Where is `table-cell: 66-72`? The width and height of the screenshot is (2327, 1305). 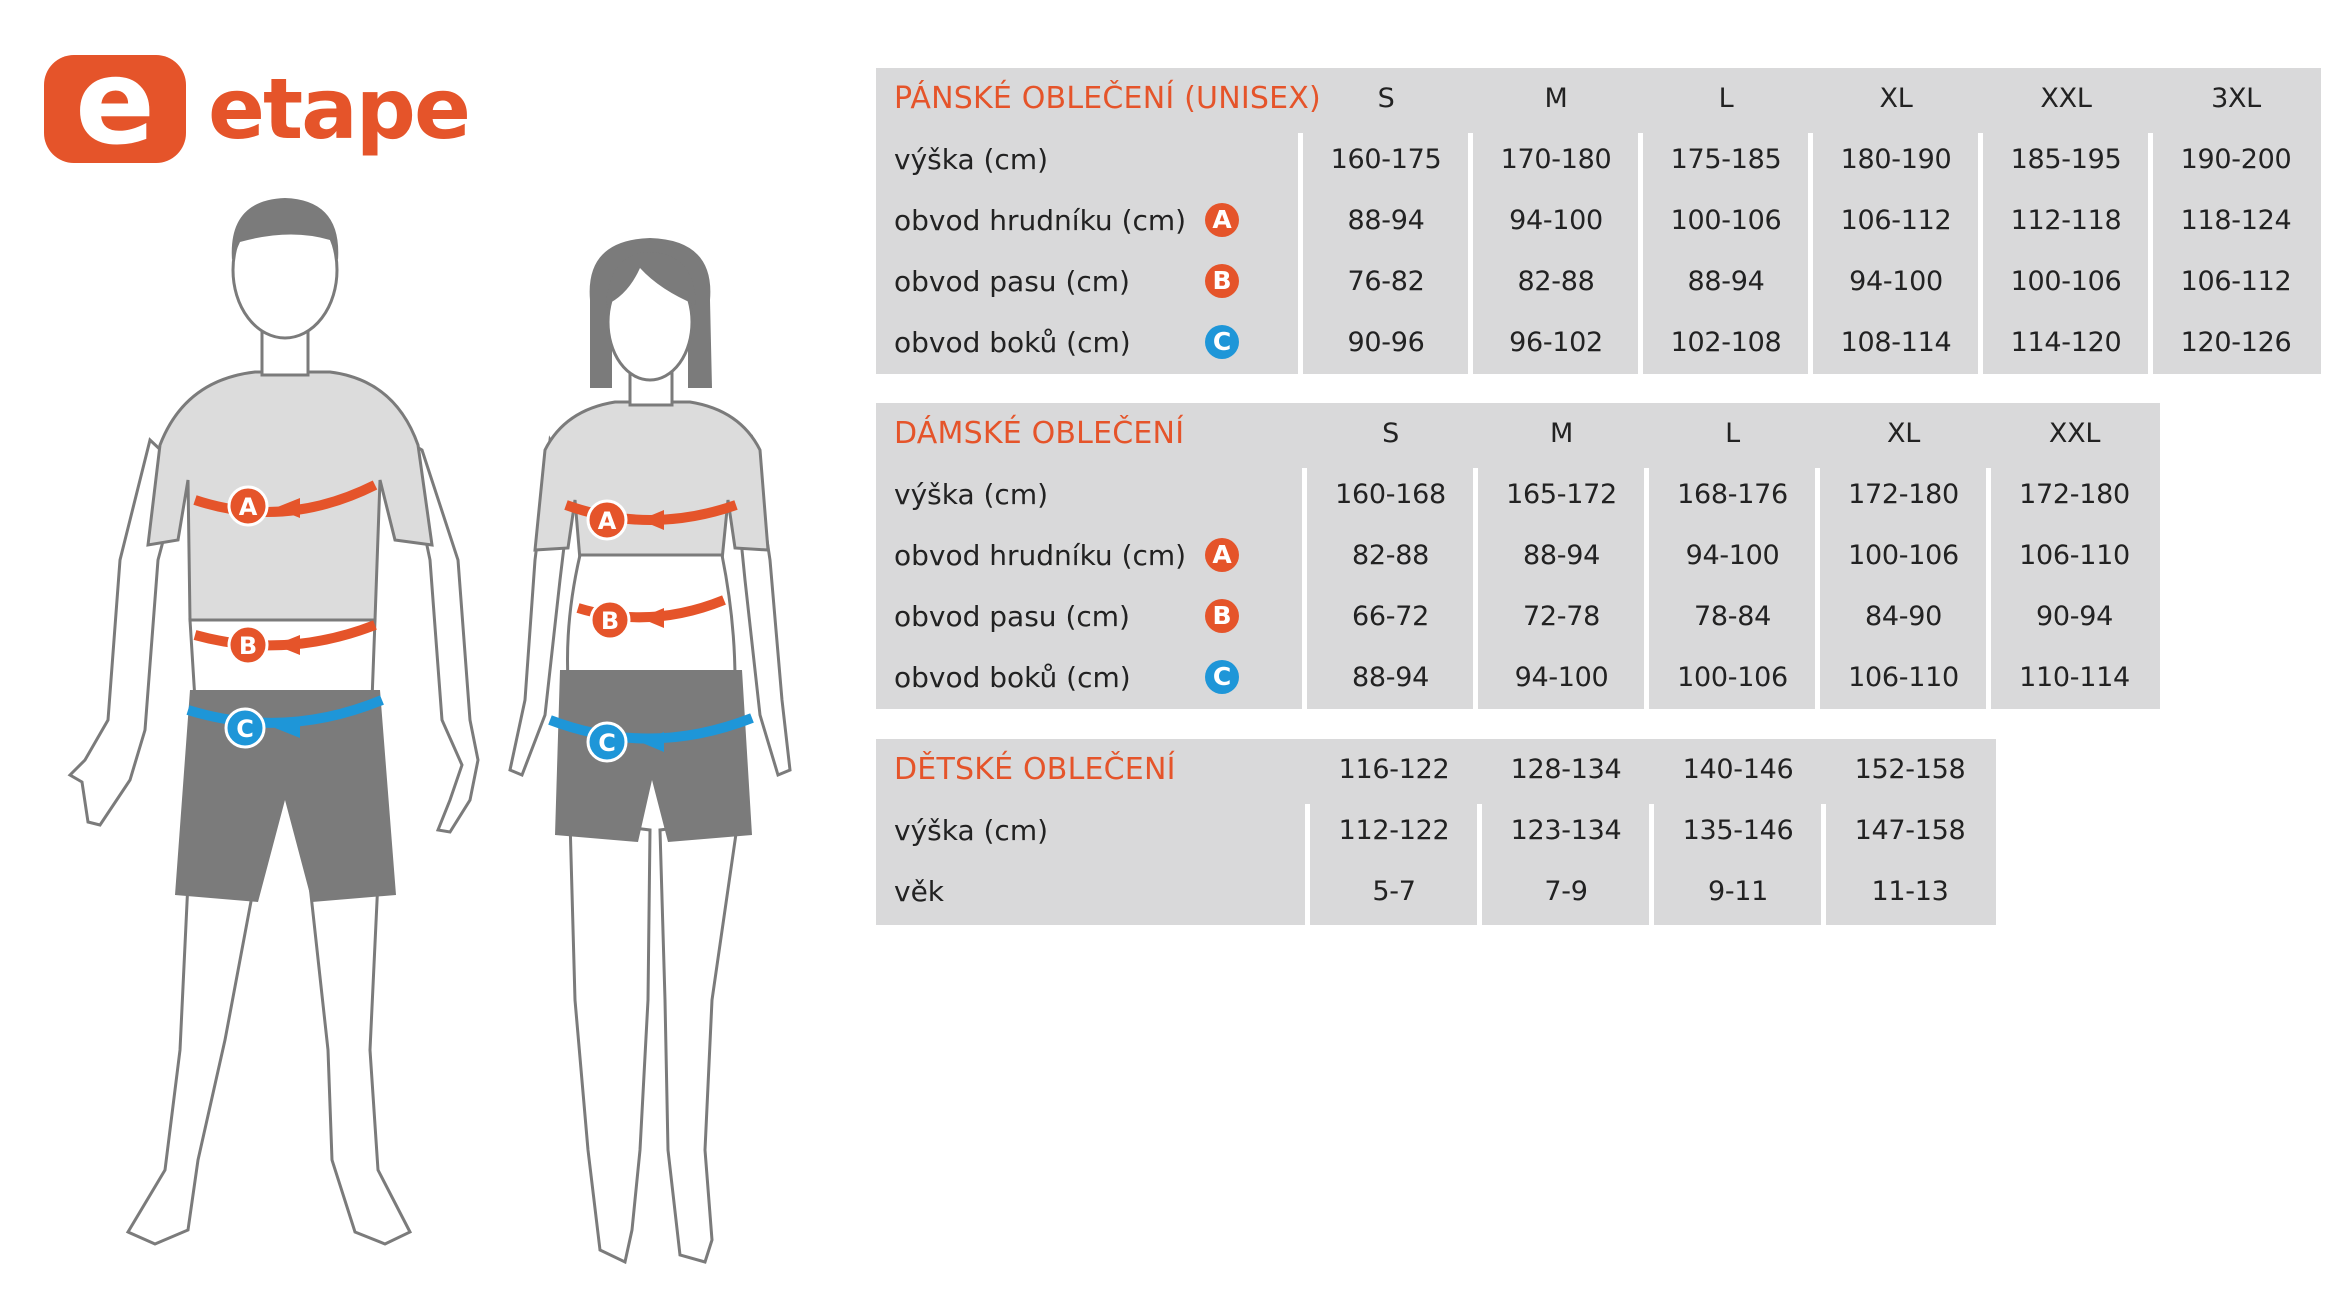
table-cell: 66-72 is located at coordinates (1390, 616).